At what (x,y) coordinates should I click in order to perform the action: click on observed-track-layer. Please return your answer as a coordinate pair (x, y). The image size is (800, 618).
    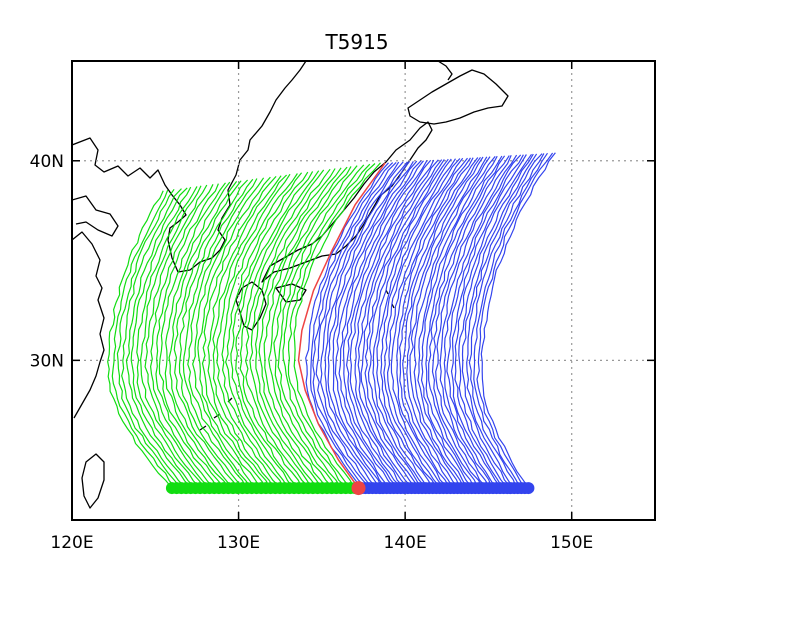
    Looking at the image, I should click on (341, 325).